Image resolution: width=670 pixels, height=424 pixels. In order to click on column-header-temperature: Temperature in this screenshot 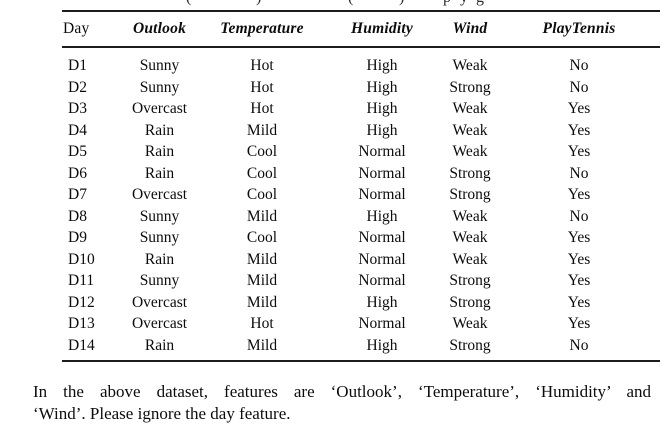, I will do `click(262, 29)`.